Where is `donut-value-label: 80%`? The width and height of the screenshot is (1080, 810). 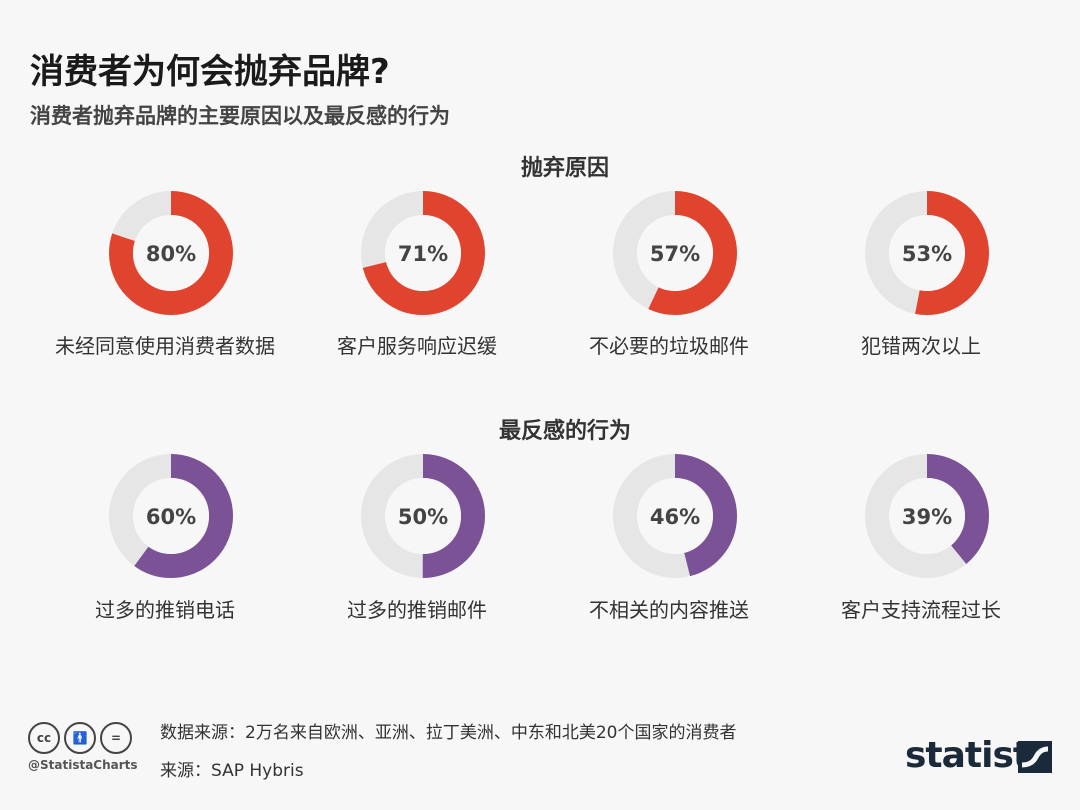
donut-value-label: 80% is located at coordinates (171, 254).